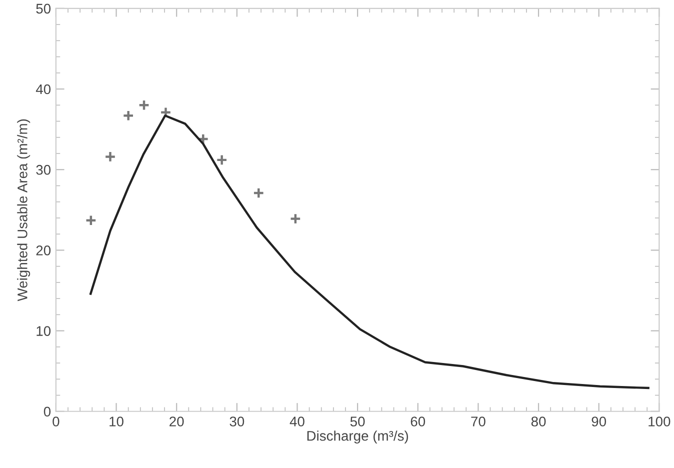 This screenshot has height=468, width=674. I want to click on x-tick-label: 50, so click(357, 421).